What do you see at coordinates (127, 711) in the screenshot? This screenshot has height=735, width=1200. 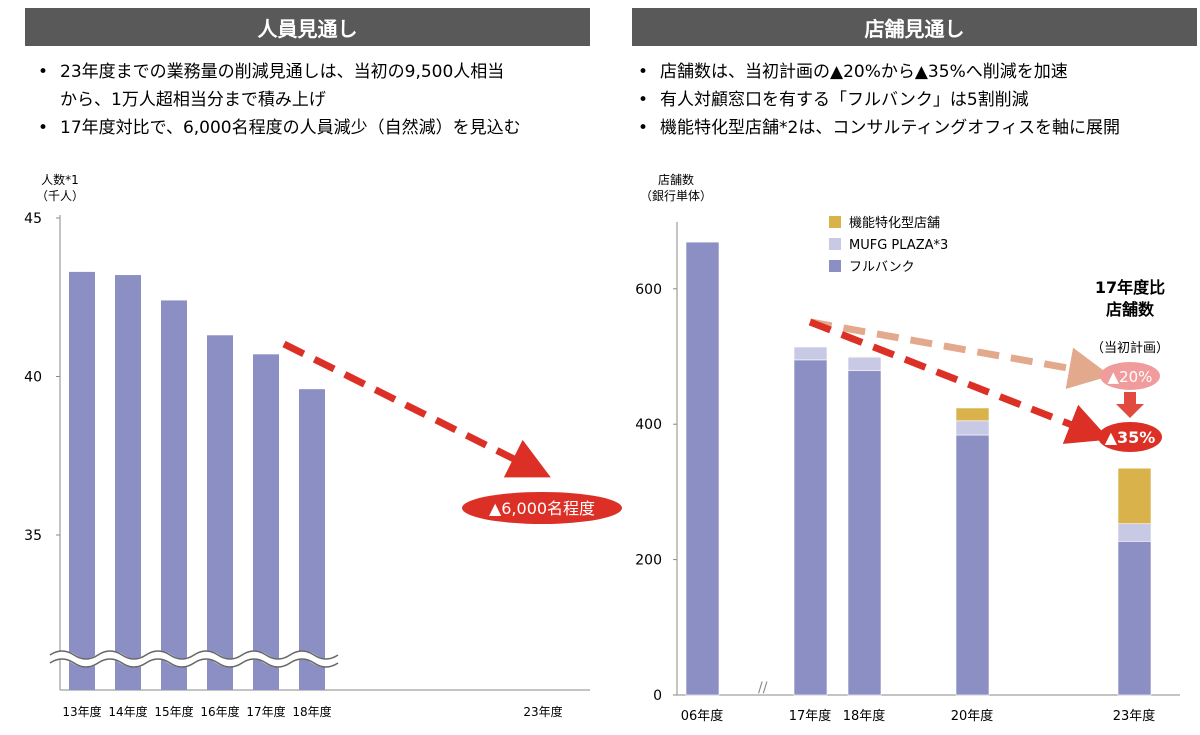 I see `x-tick-label: 14年度` at bounding box center [127, 711].